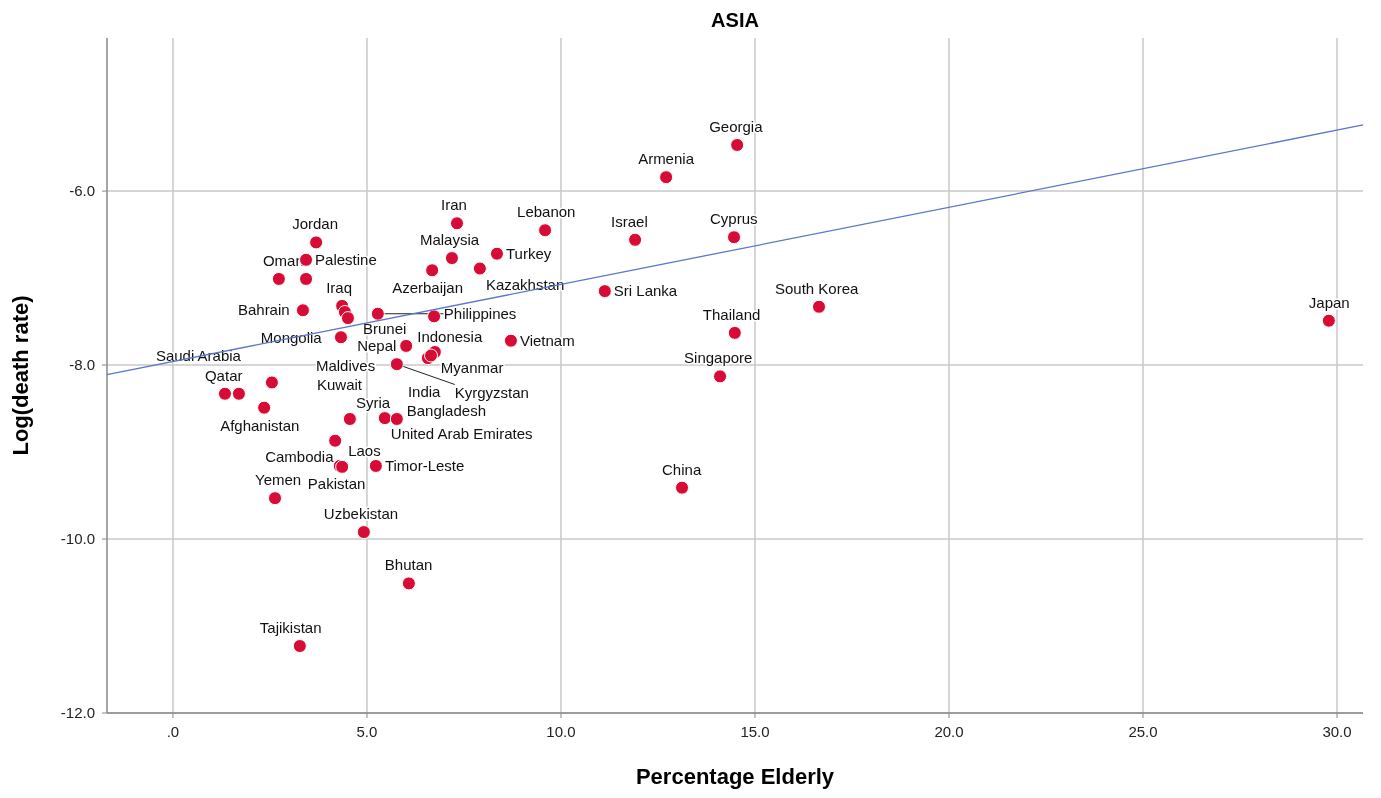  Describe the element at coordinates (361, 514) in the screenshot. I see `annotation: Uzbekistan` at that location.